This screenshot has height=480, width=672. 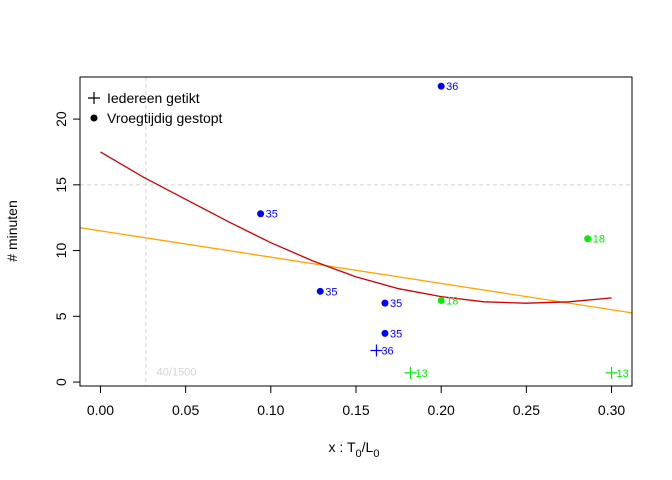 What do you see at coordinates (185, 410) in the screenshot?
I see `x-tick-label: 0.05` at bounding box center [185, 410].